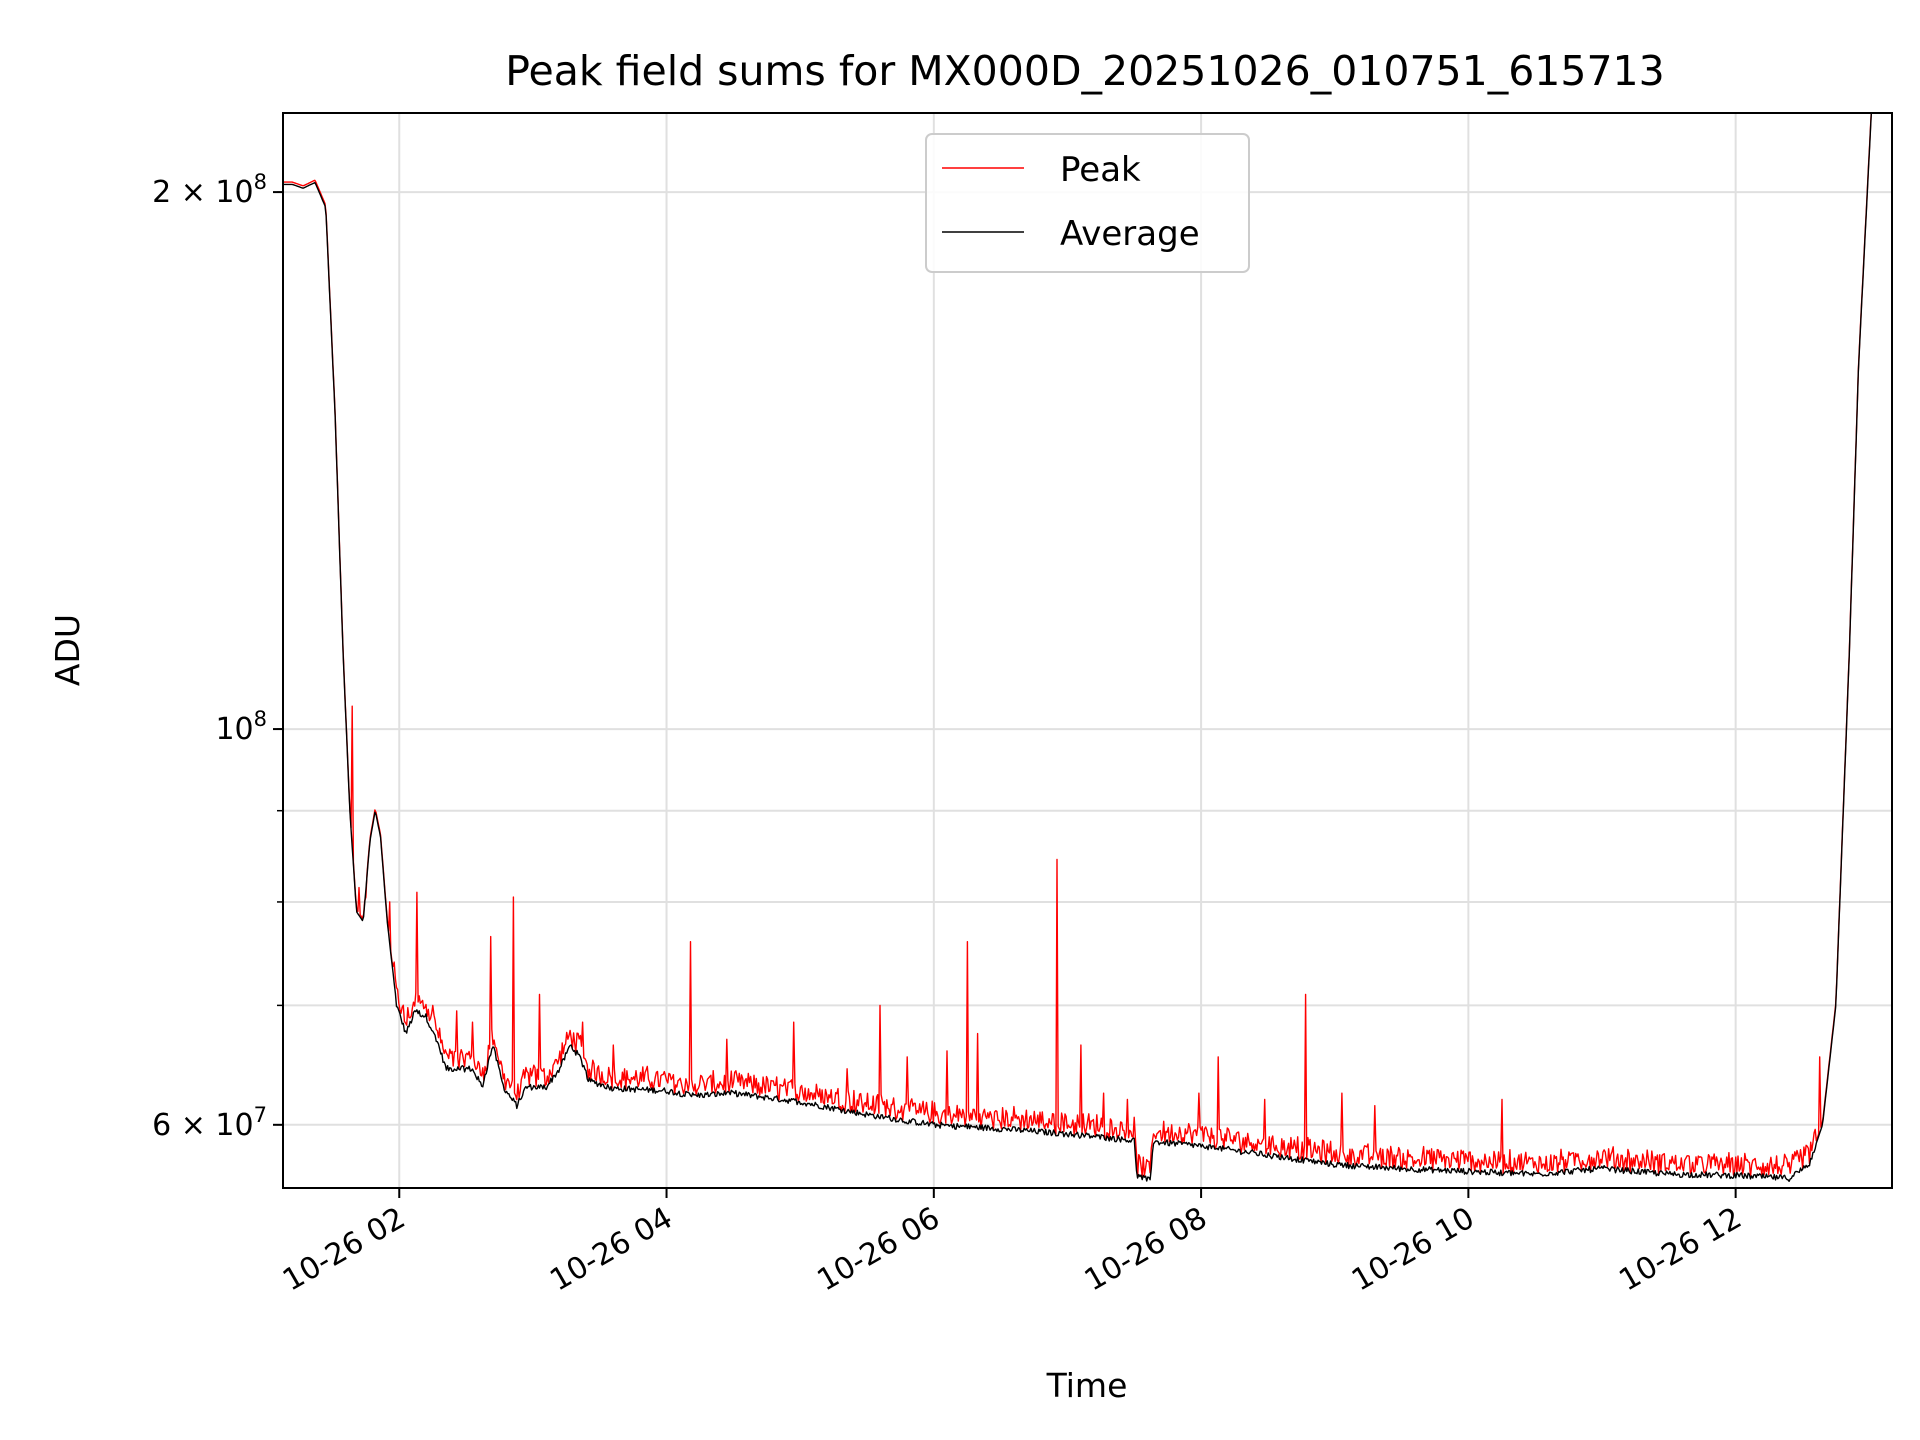  I want to click on y-tick-label: 108, so click(241, 727).